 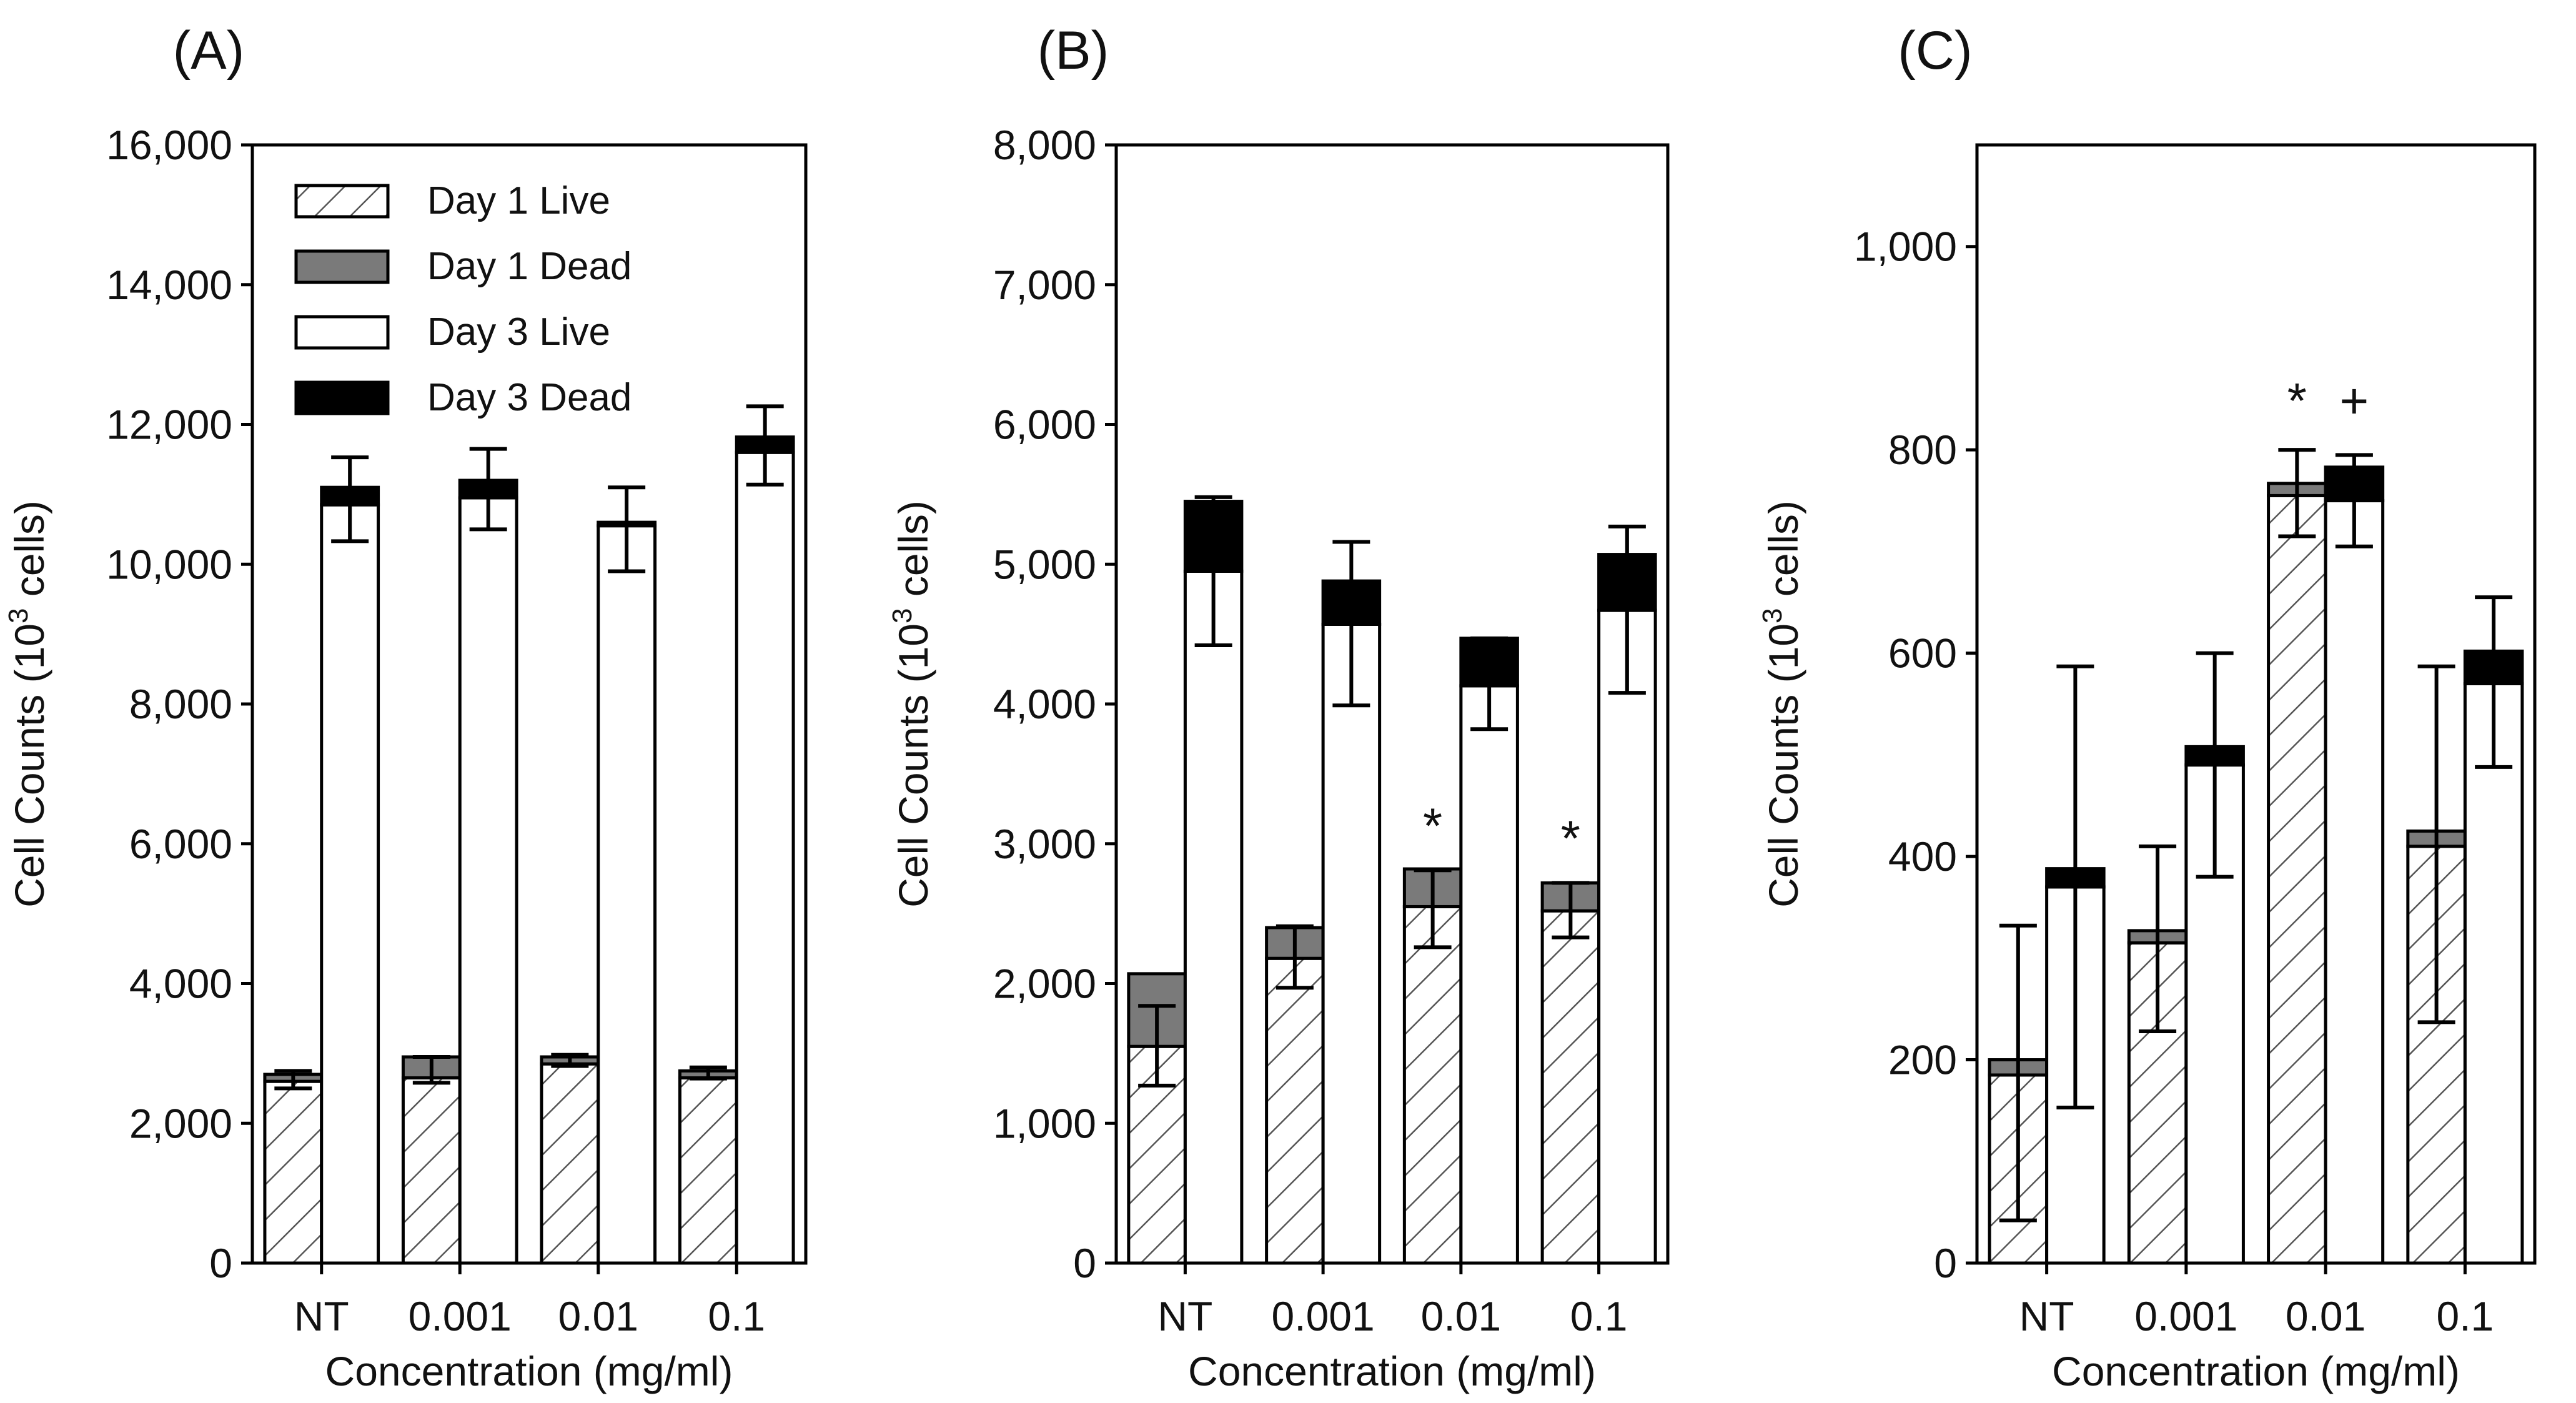 What do you see at coordinates (342, 266) in the screenshot?
I see `legend-swatch-day-1-dead` at bounding box center [342, 266].